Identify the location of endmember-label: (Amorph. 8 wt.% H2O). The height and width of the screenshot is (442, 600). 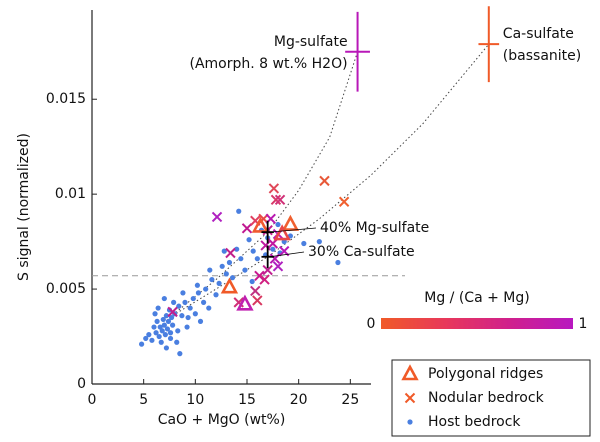
(268, 64).